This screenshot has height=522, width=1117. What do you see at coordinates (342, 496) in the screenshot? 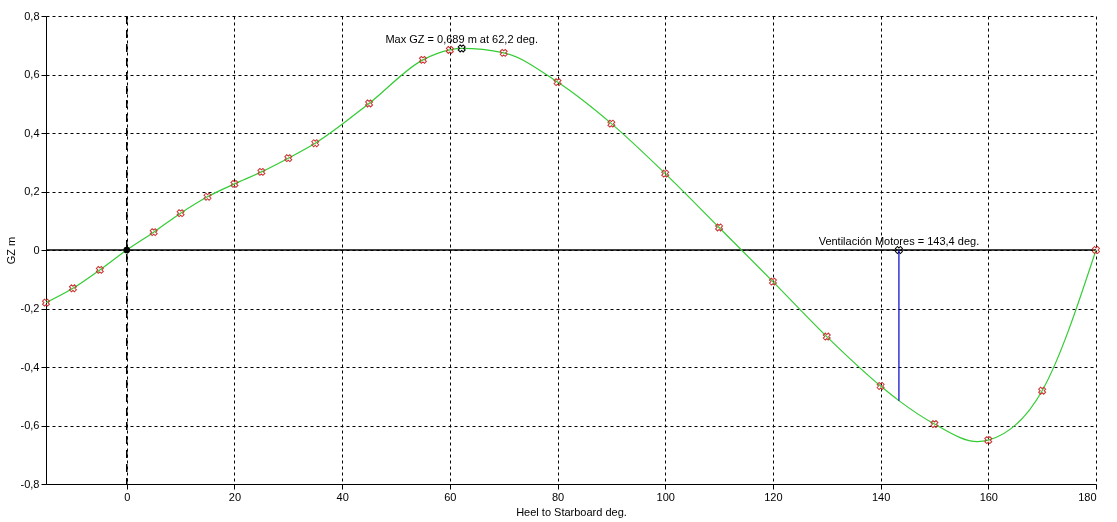
I see `x-tick-label: 40` at bounding box center [342, 496].